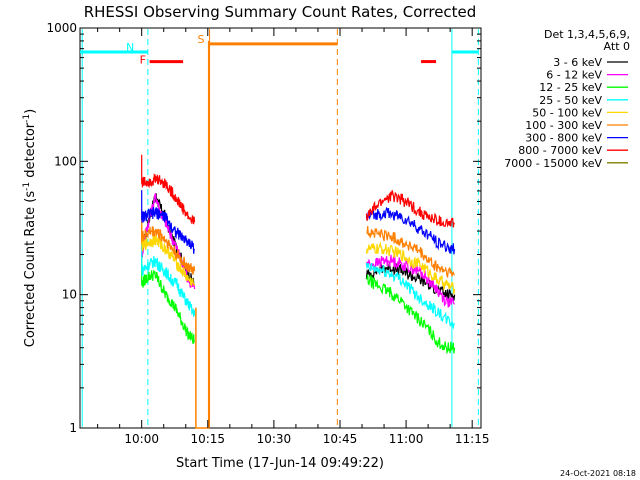  Describe the element at coordinates (30, 152) in the screenshot. I see `y-axis-label-mid: detector` at that location.